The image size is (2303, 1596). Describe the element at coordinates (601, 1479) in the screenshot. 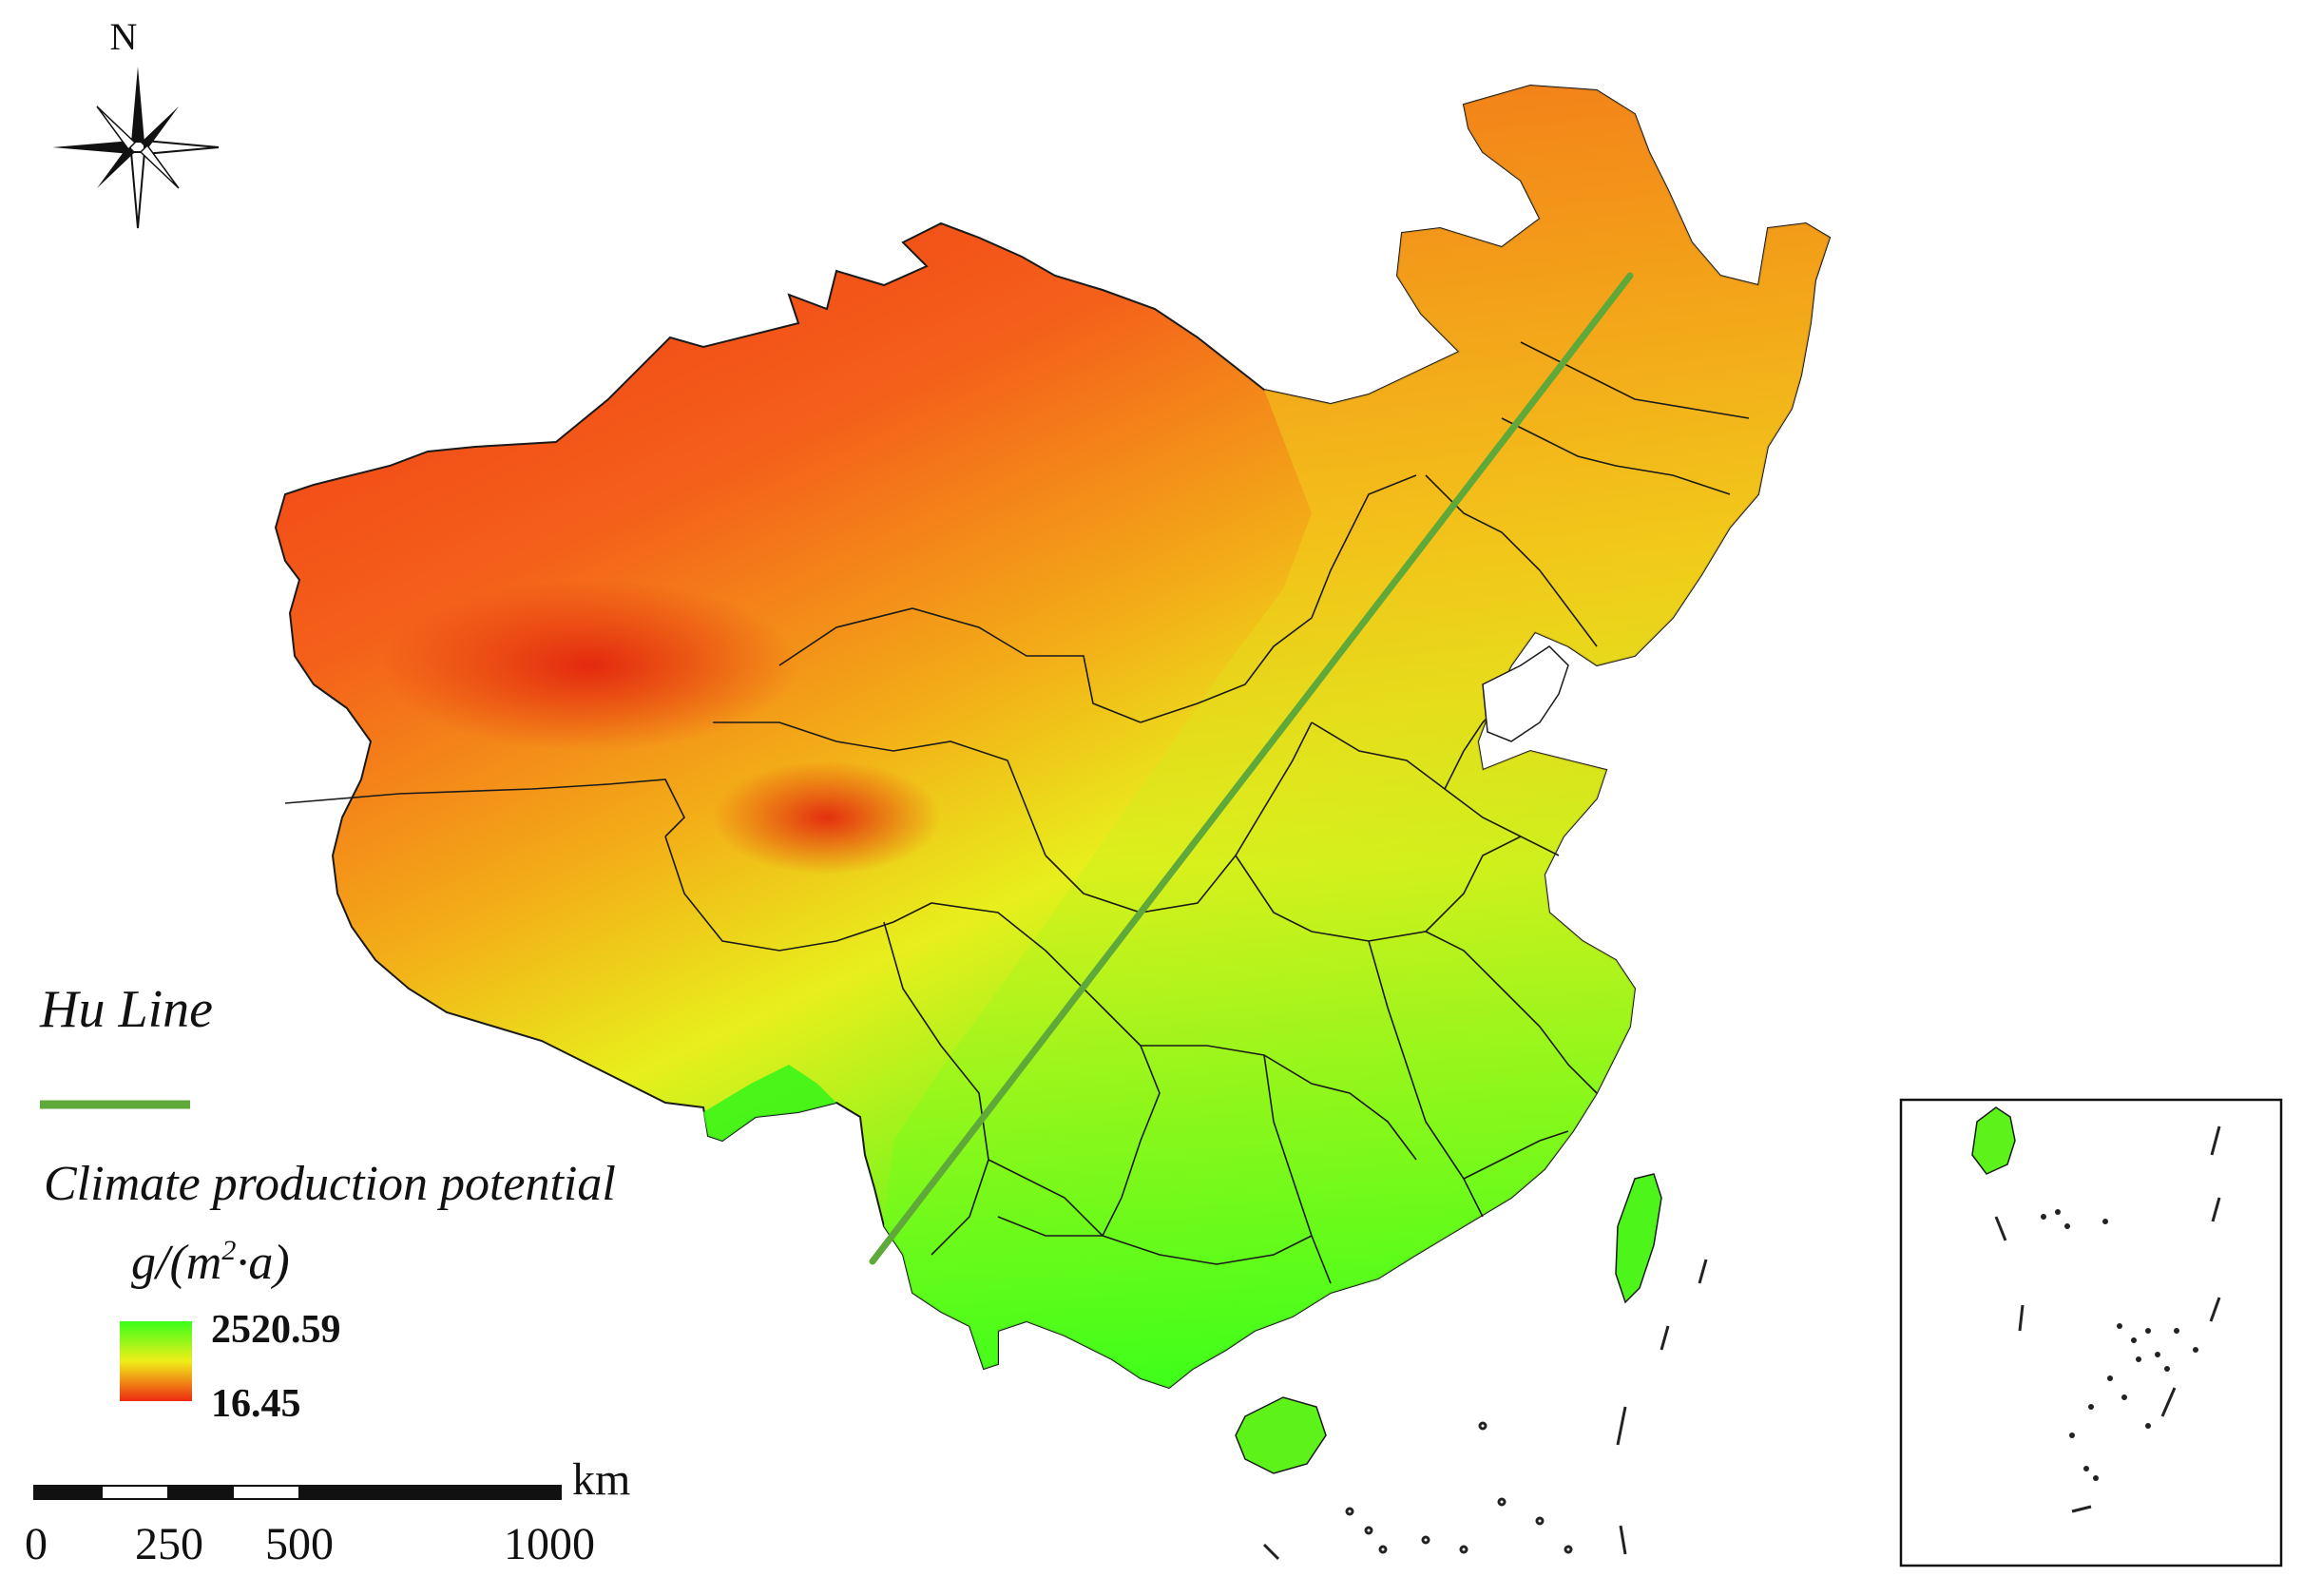

I see `scale-unit: km` at that location.